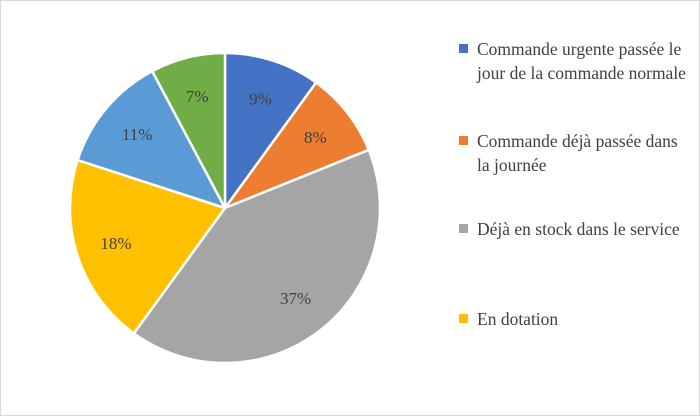  Describe the element at coordinates (577, 153) in the screenshot. I see `legend-label: Commande déjà passée dans la journée` at that location.